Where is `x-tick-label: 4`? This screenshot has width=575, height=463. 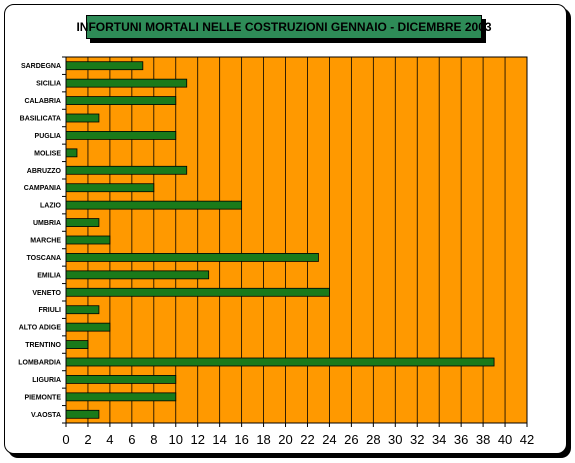 x-tick-label: 4 is located at coordinates (109, 439).